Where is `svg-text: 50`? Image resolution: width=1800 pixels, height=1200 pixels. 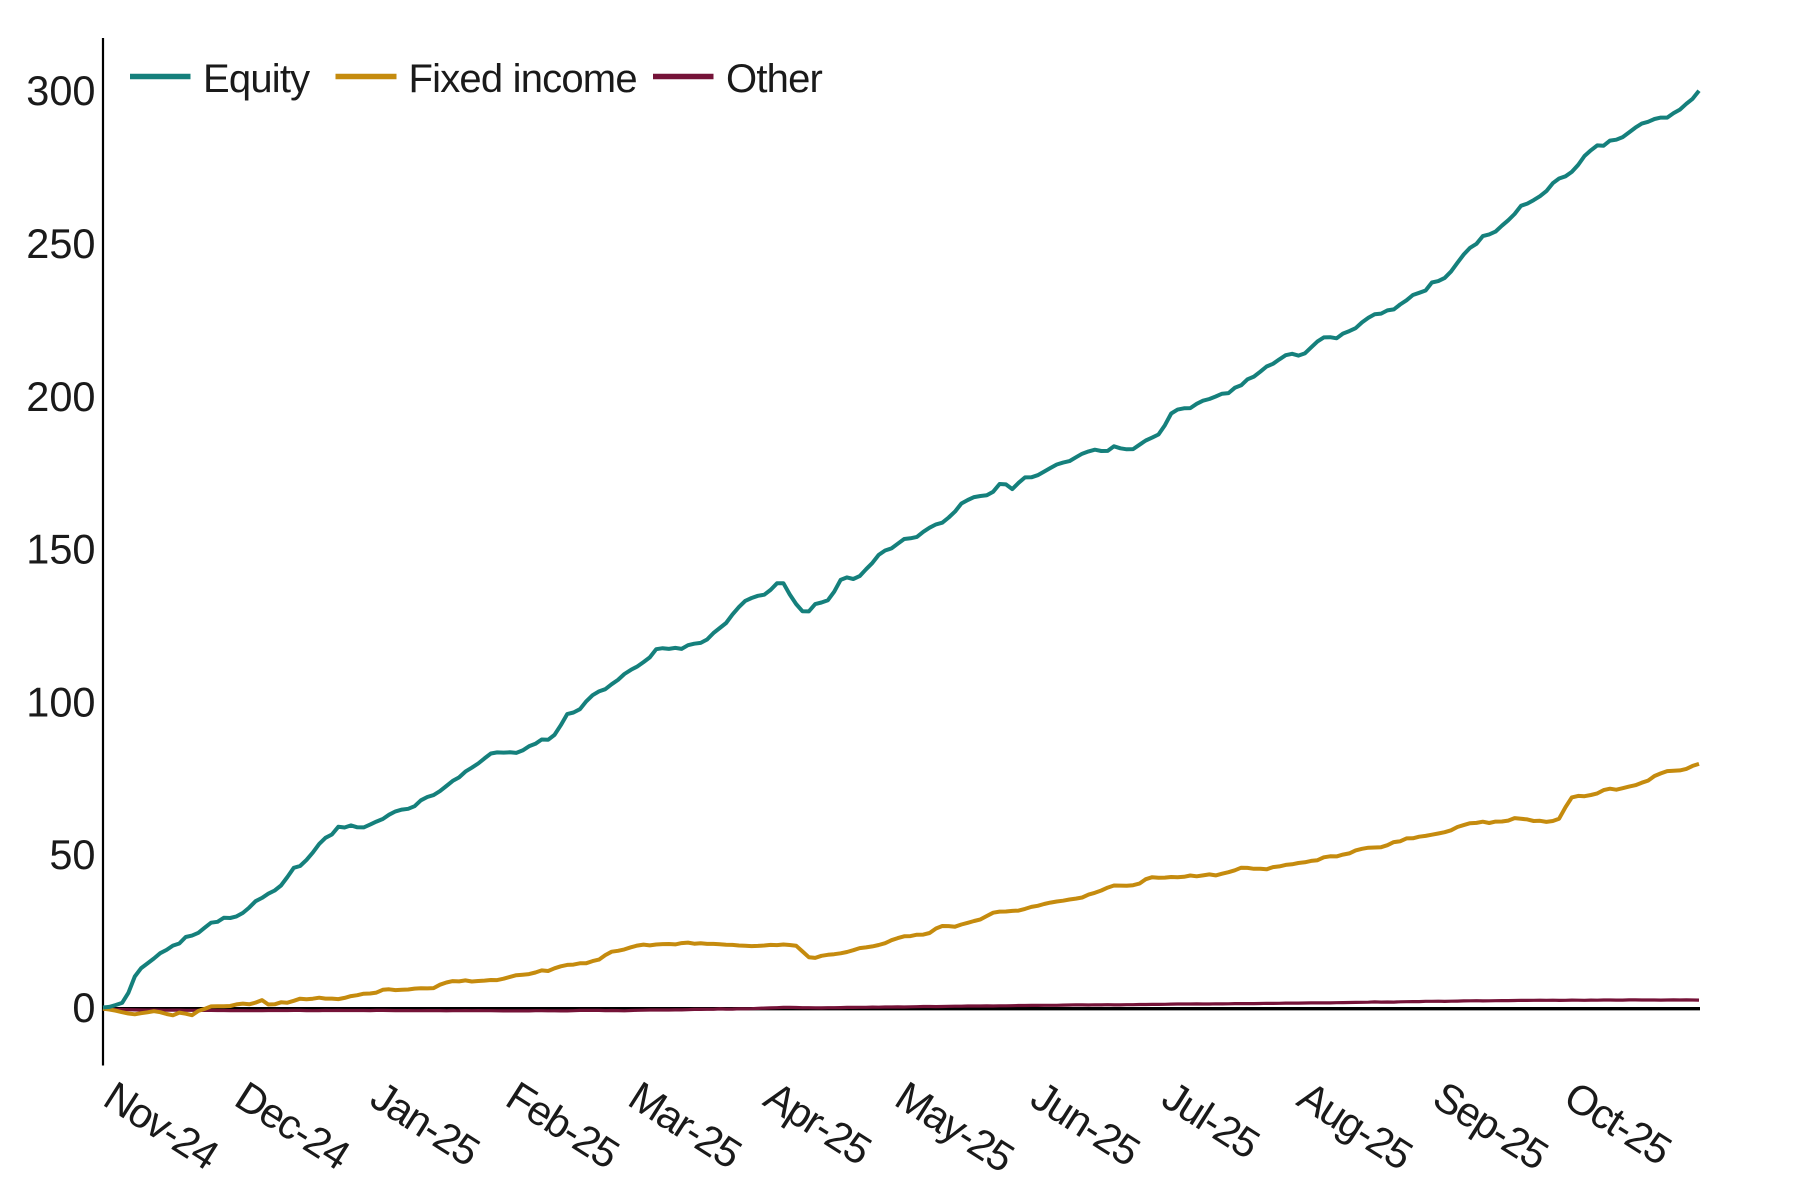
svg-text: 50 is located at coordinates (72, 854).